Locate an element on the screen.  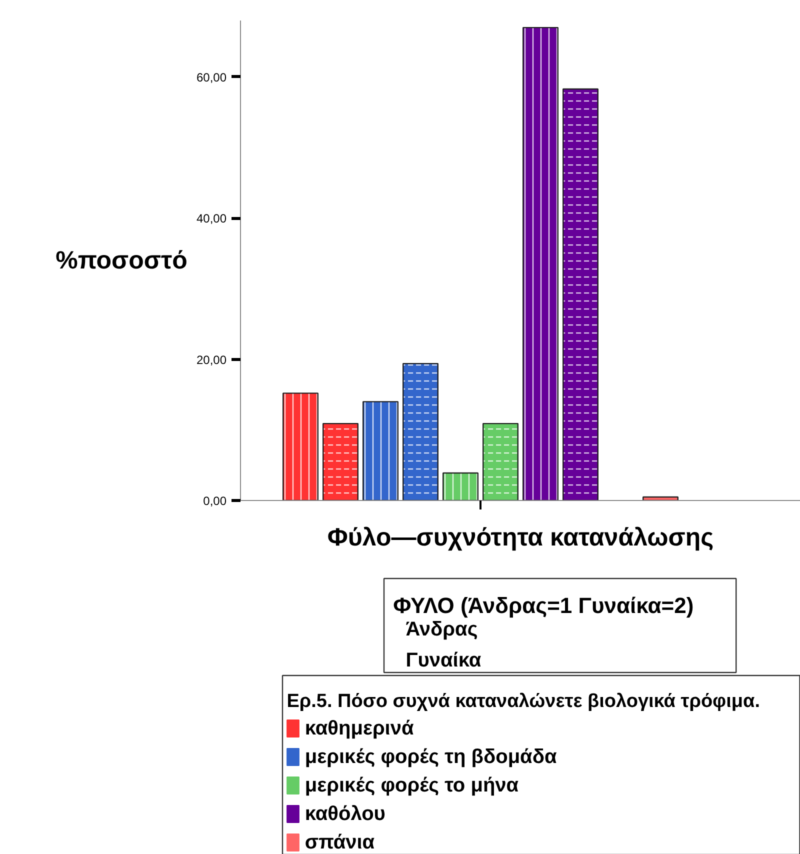
y-tick-label: 60,00 is located at coordinates (211, 77).